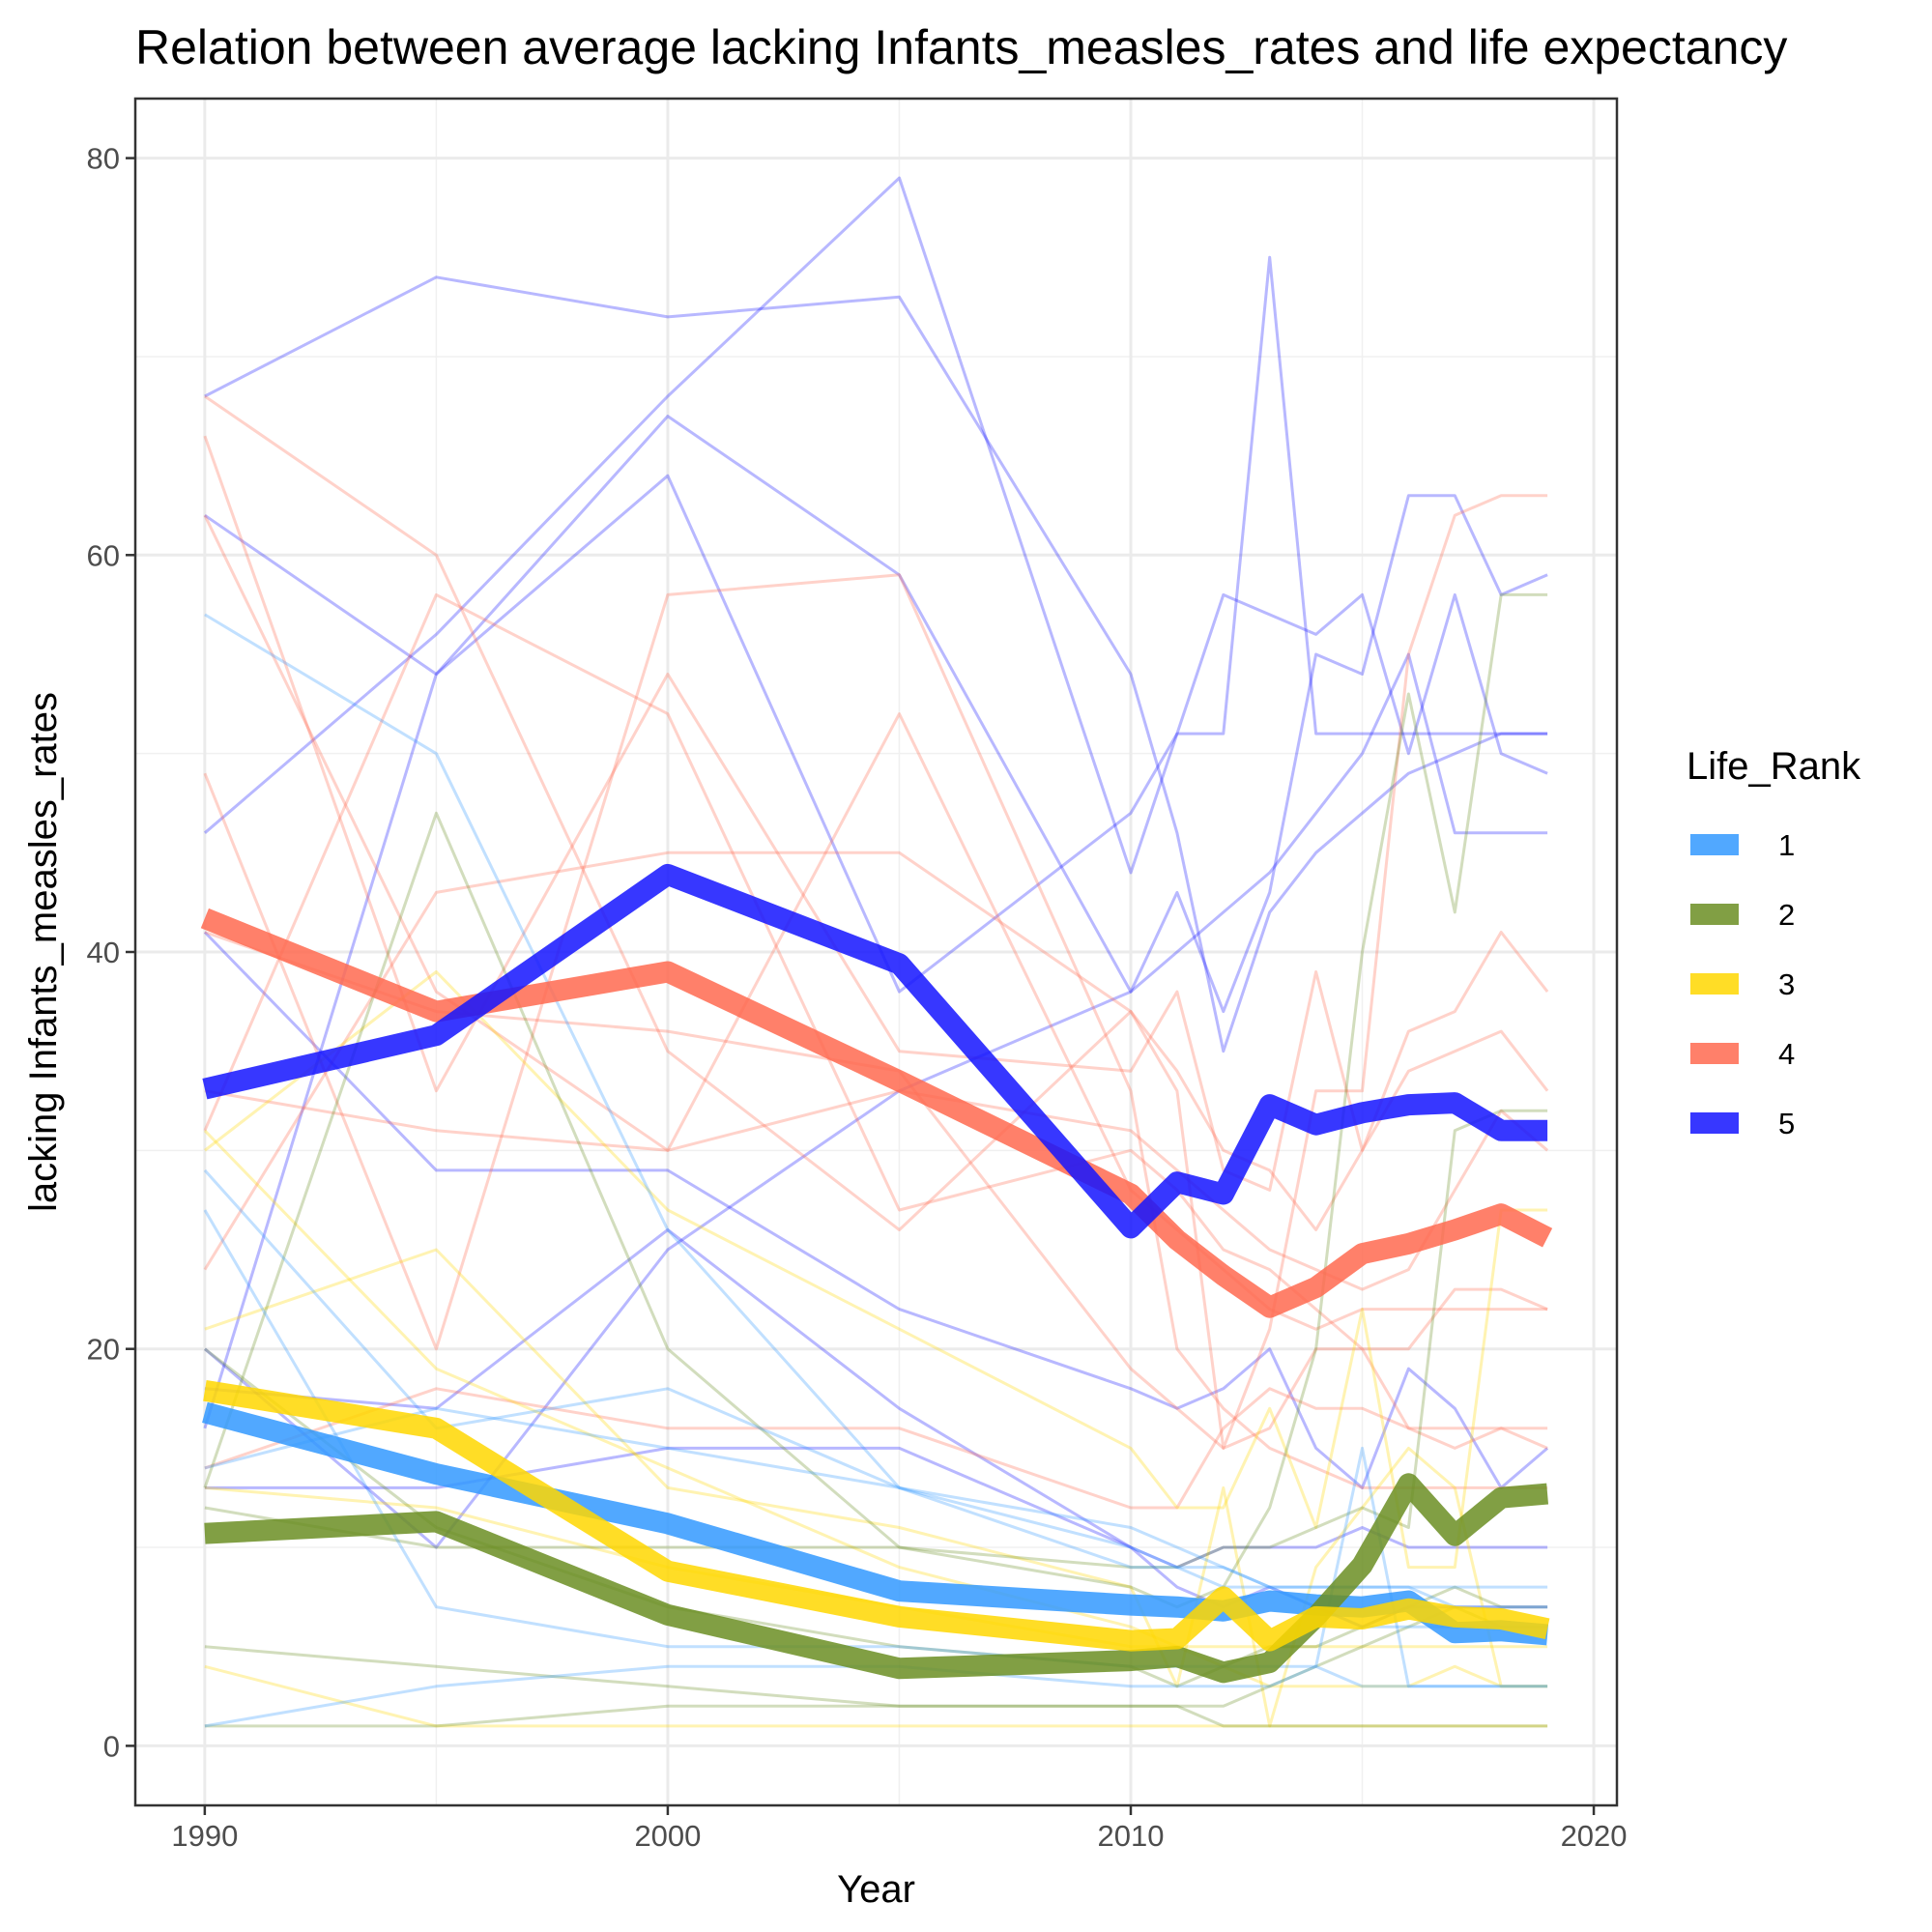  I want to click on legend: Life_Rank 1 2 3 4 5, so click(1774, 943).